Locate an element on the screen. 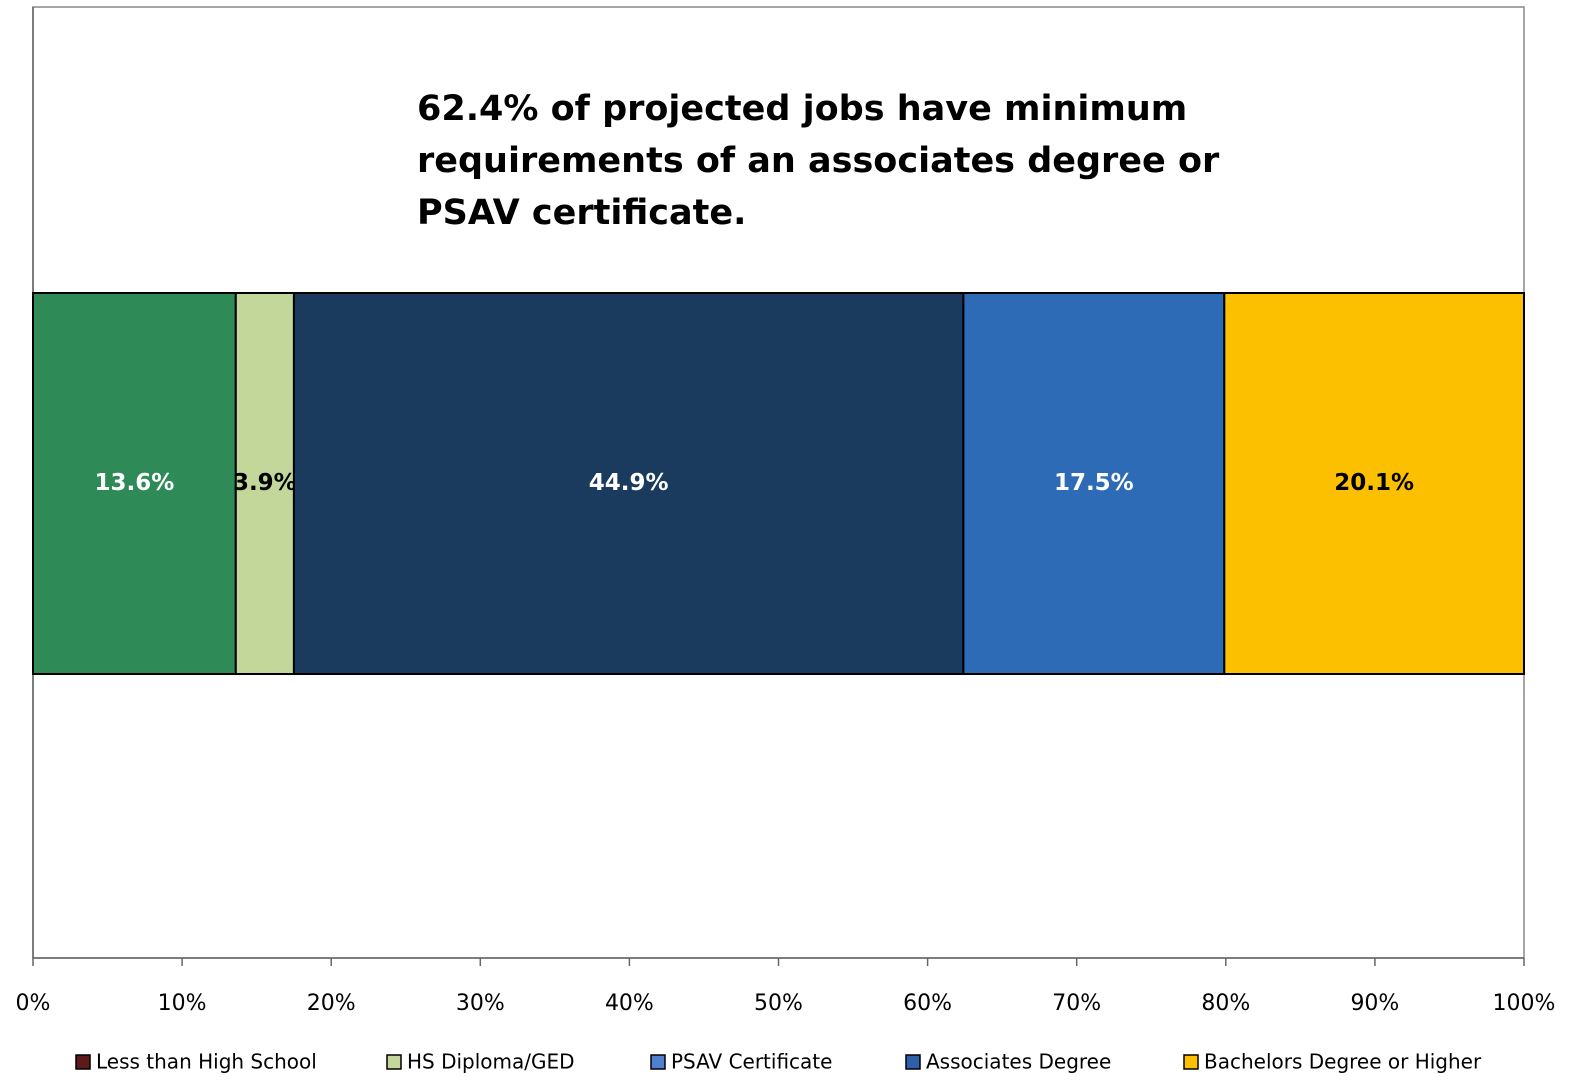 This screenshot has width=1585, height=1088. annotation: requirements of an associates degree or is located at coordinates (818, 161).